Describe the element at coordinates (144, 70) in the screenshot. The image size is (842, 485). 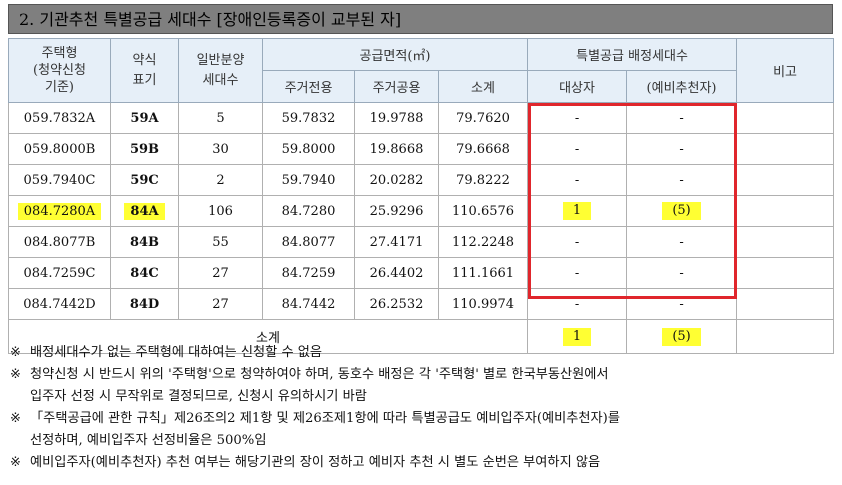
I see `header-abbr: 약식 표기` at that location.